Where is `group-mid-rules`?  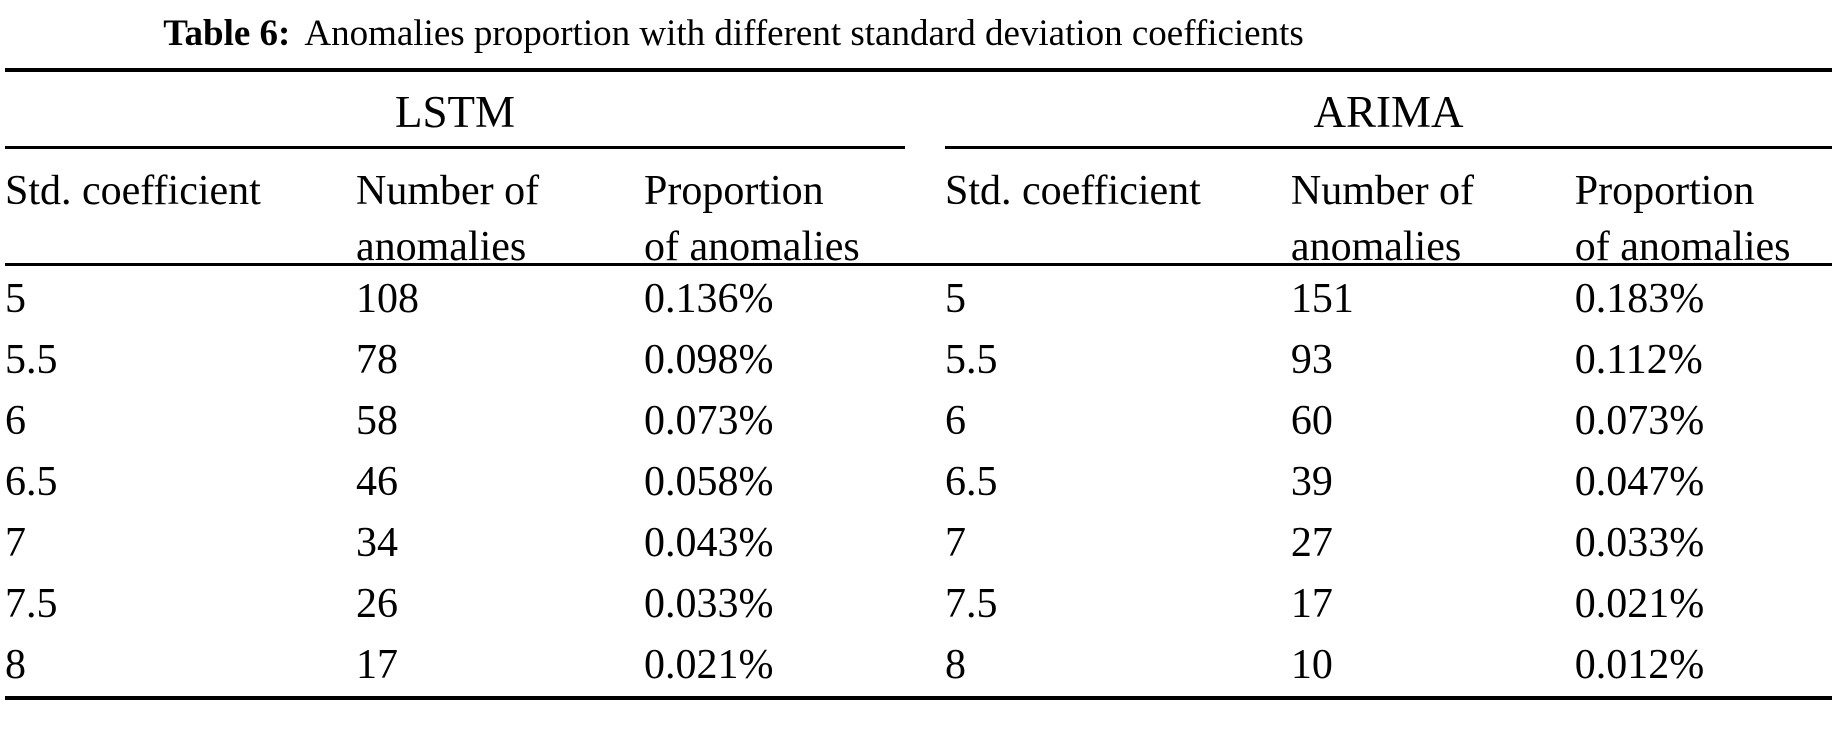 group-mid-rules is located at coordinates (918, 147).